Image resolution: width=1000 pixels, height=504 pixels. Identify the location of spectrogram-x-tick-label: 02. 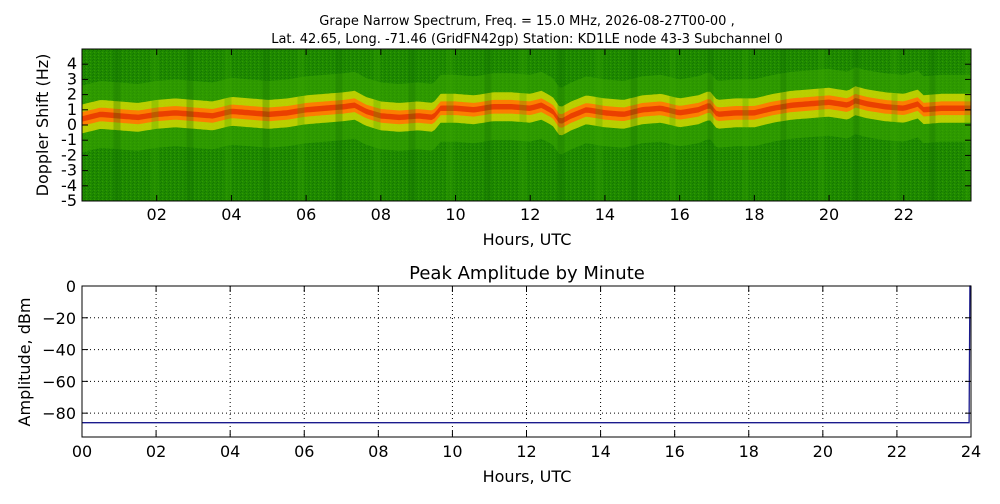
(157, 214).